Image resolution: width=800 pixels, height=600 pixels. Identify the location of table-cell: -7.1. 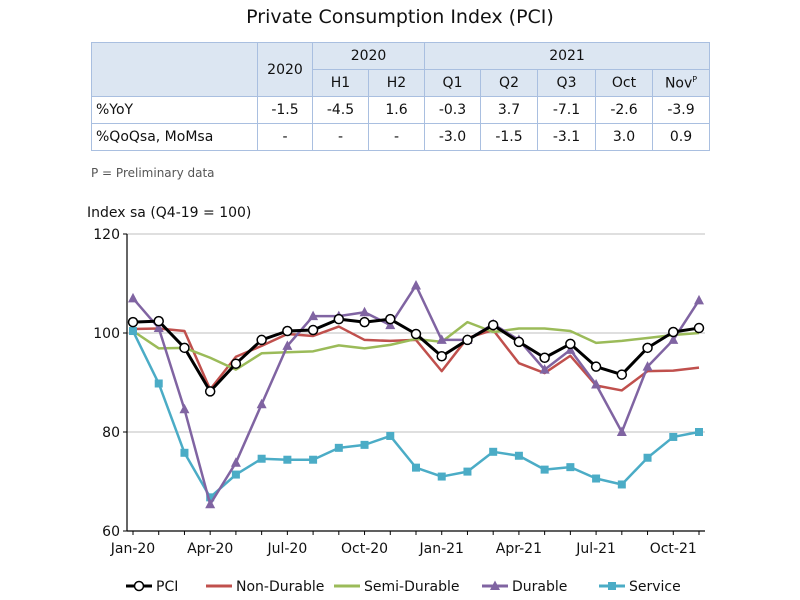
(567, 110).